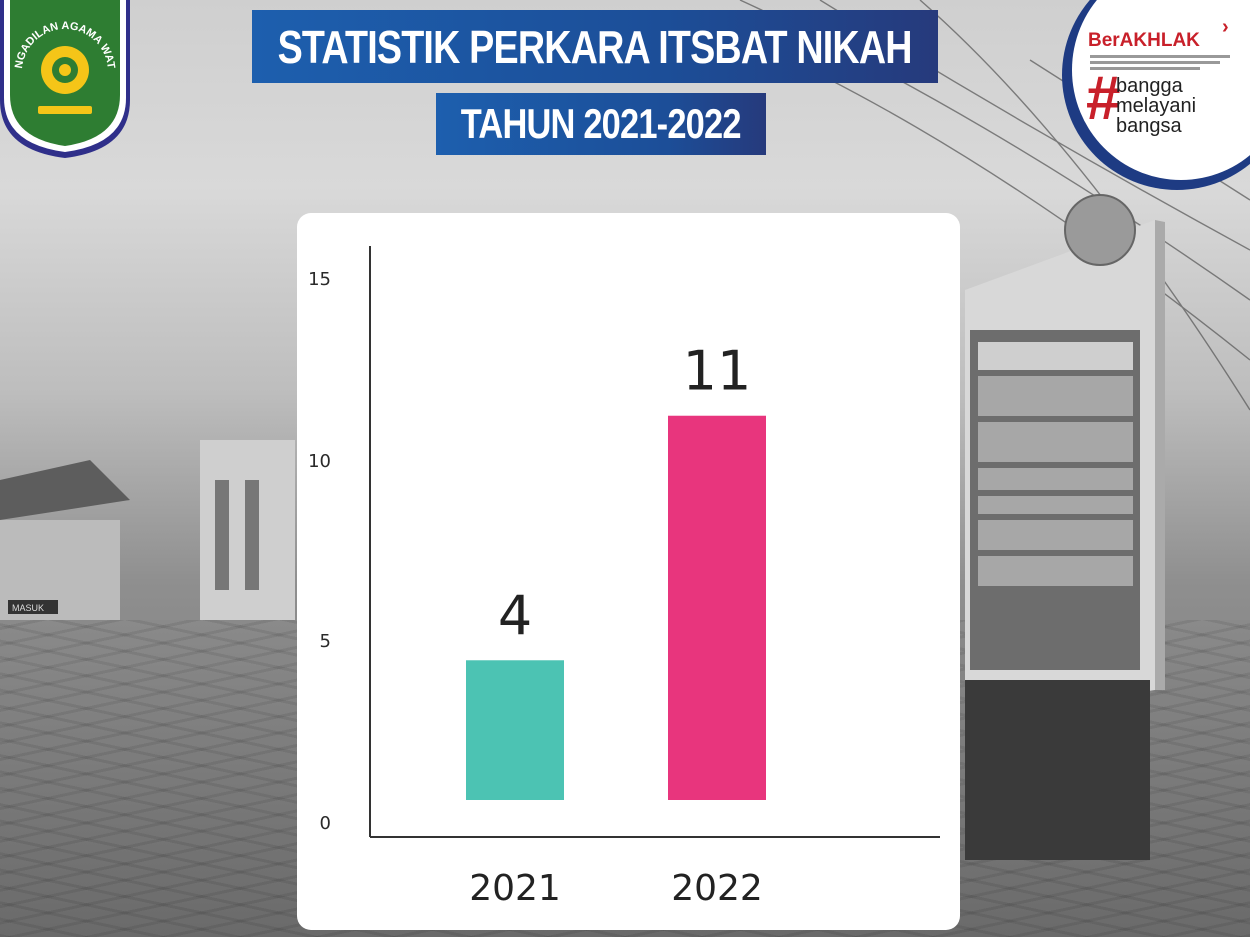 The image size is (1250, 937). What do you see at coordinates (1149, 86) in the screenshot?
I see `badge-tagline-1: bangga` at bounding box center [1149, 86].